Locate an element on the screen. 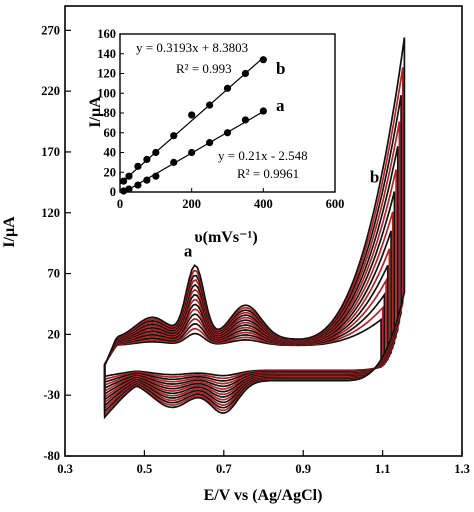 The height and width of the screenshot is (512, 474). main-y-tick-label: 120 is located at coordinates (50, 213).